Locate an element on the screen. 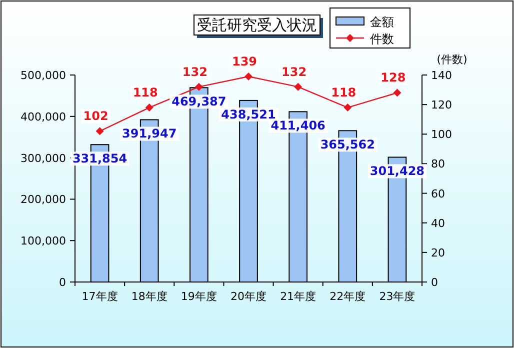 This screenshot has width=514, height=348. y-tick-label: 100,000 is located at coordinates (43, 241).